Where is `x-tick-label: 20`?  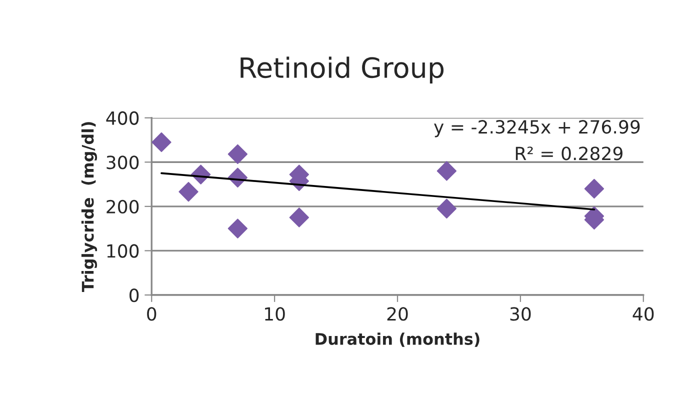 x-tick-label: 20 is located at coordinates (397, 314).